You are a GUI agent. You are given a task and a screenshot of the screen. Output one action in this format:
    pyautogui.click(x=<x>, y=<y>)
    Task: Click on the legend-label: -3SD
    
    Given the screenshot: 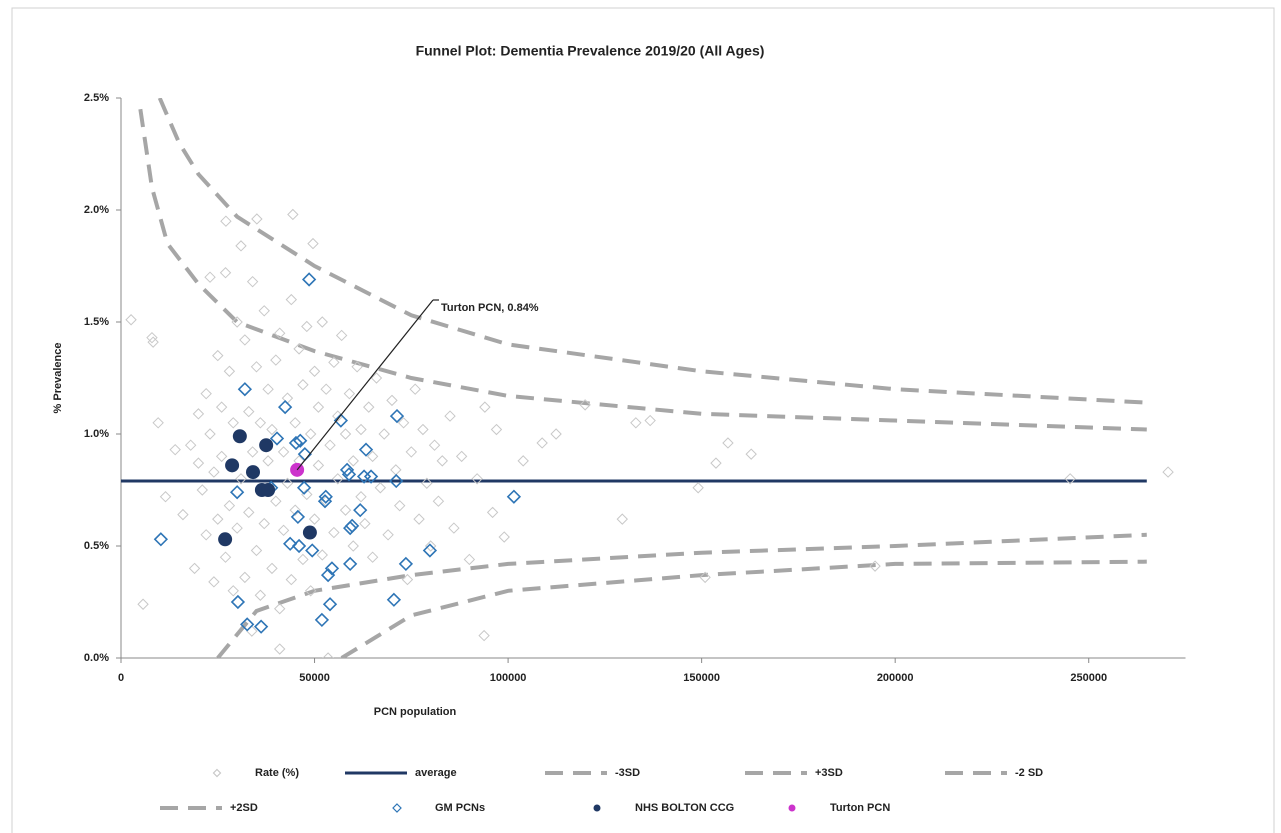 What is the action you would take?
    pyautogui.click(x=627, y=773)
    